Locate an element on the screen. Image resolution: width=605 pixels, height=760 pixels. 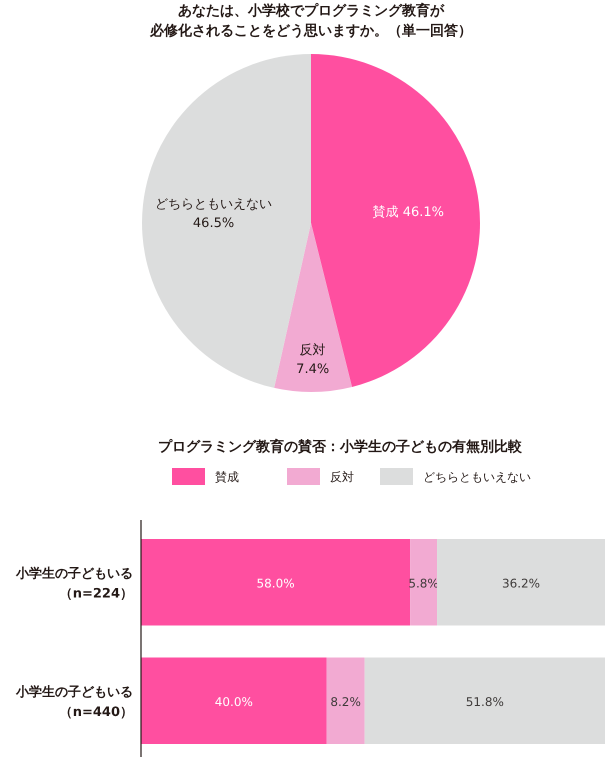
legend-label: どちらともいえない is located at coordinates (477, 477).